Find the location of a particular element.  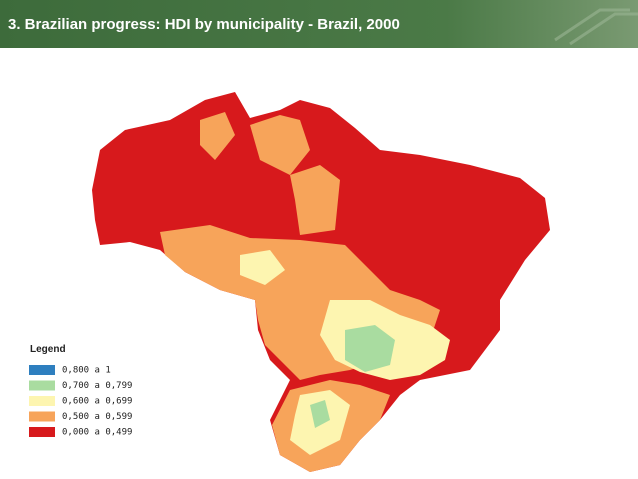

legend-label: 0,600 a 0,699 is located at coordinates (97, 402).